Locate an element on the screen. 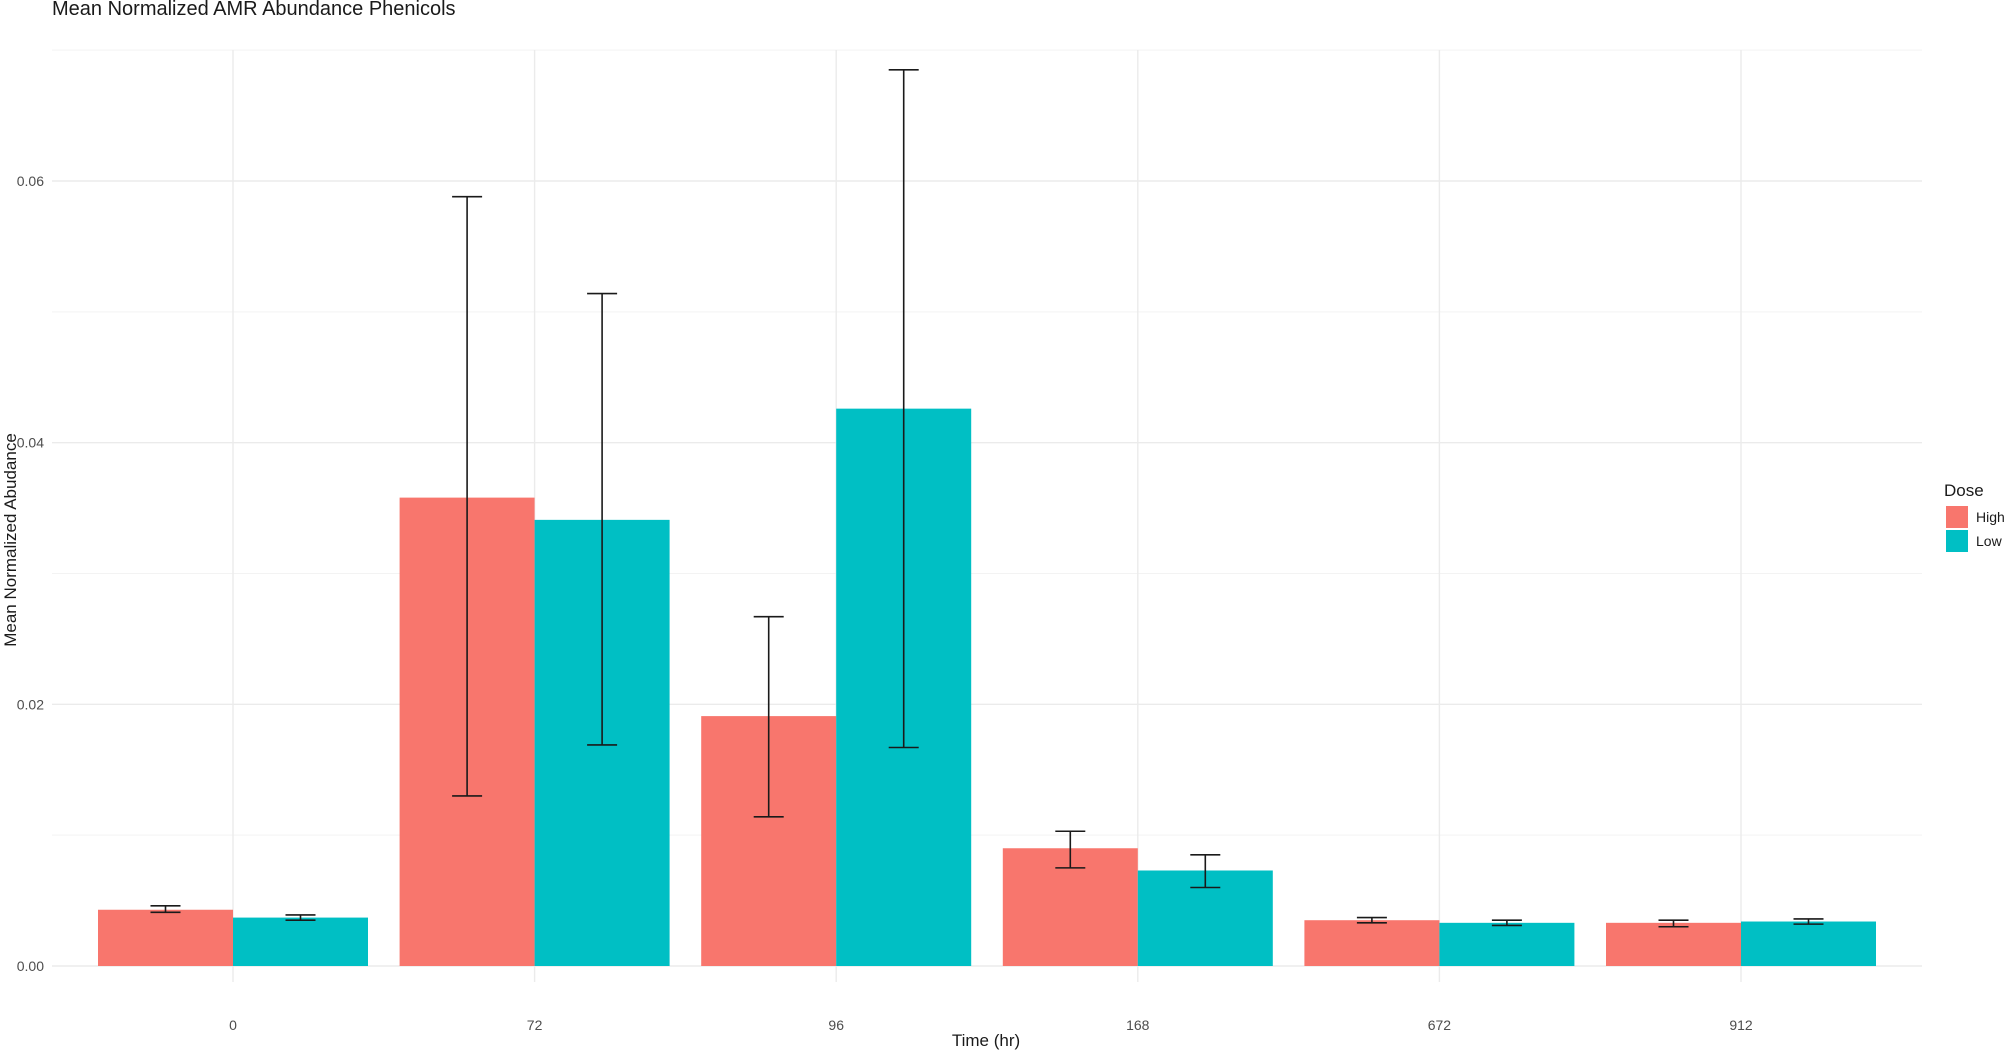 The width and height of the screenshot is (2006, 1052). y-axis-title: Mean Normalized Abudance is located at coordinates (10, 540).